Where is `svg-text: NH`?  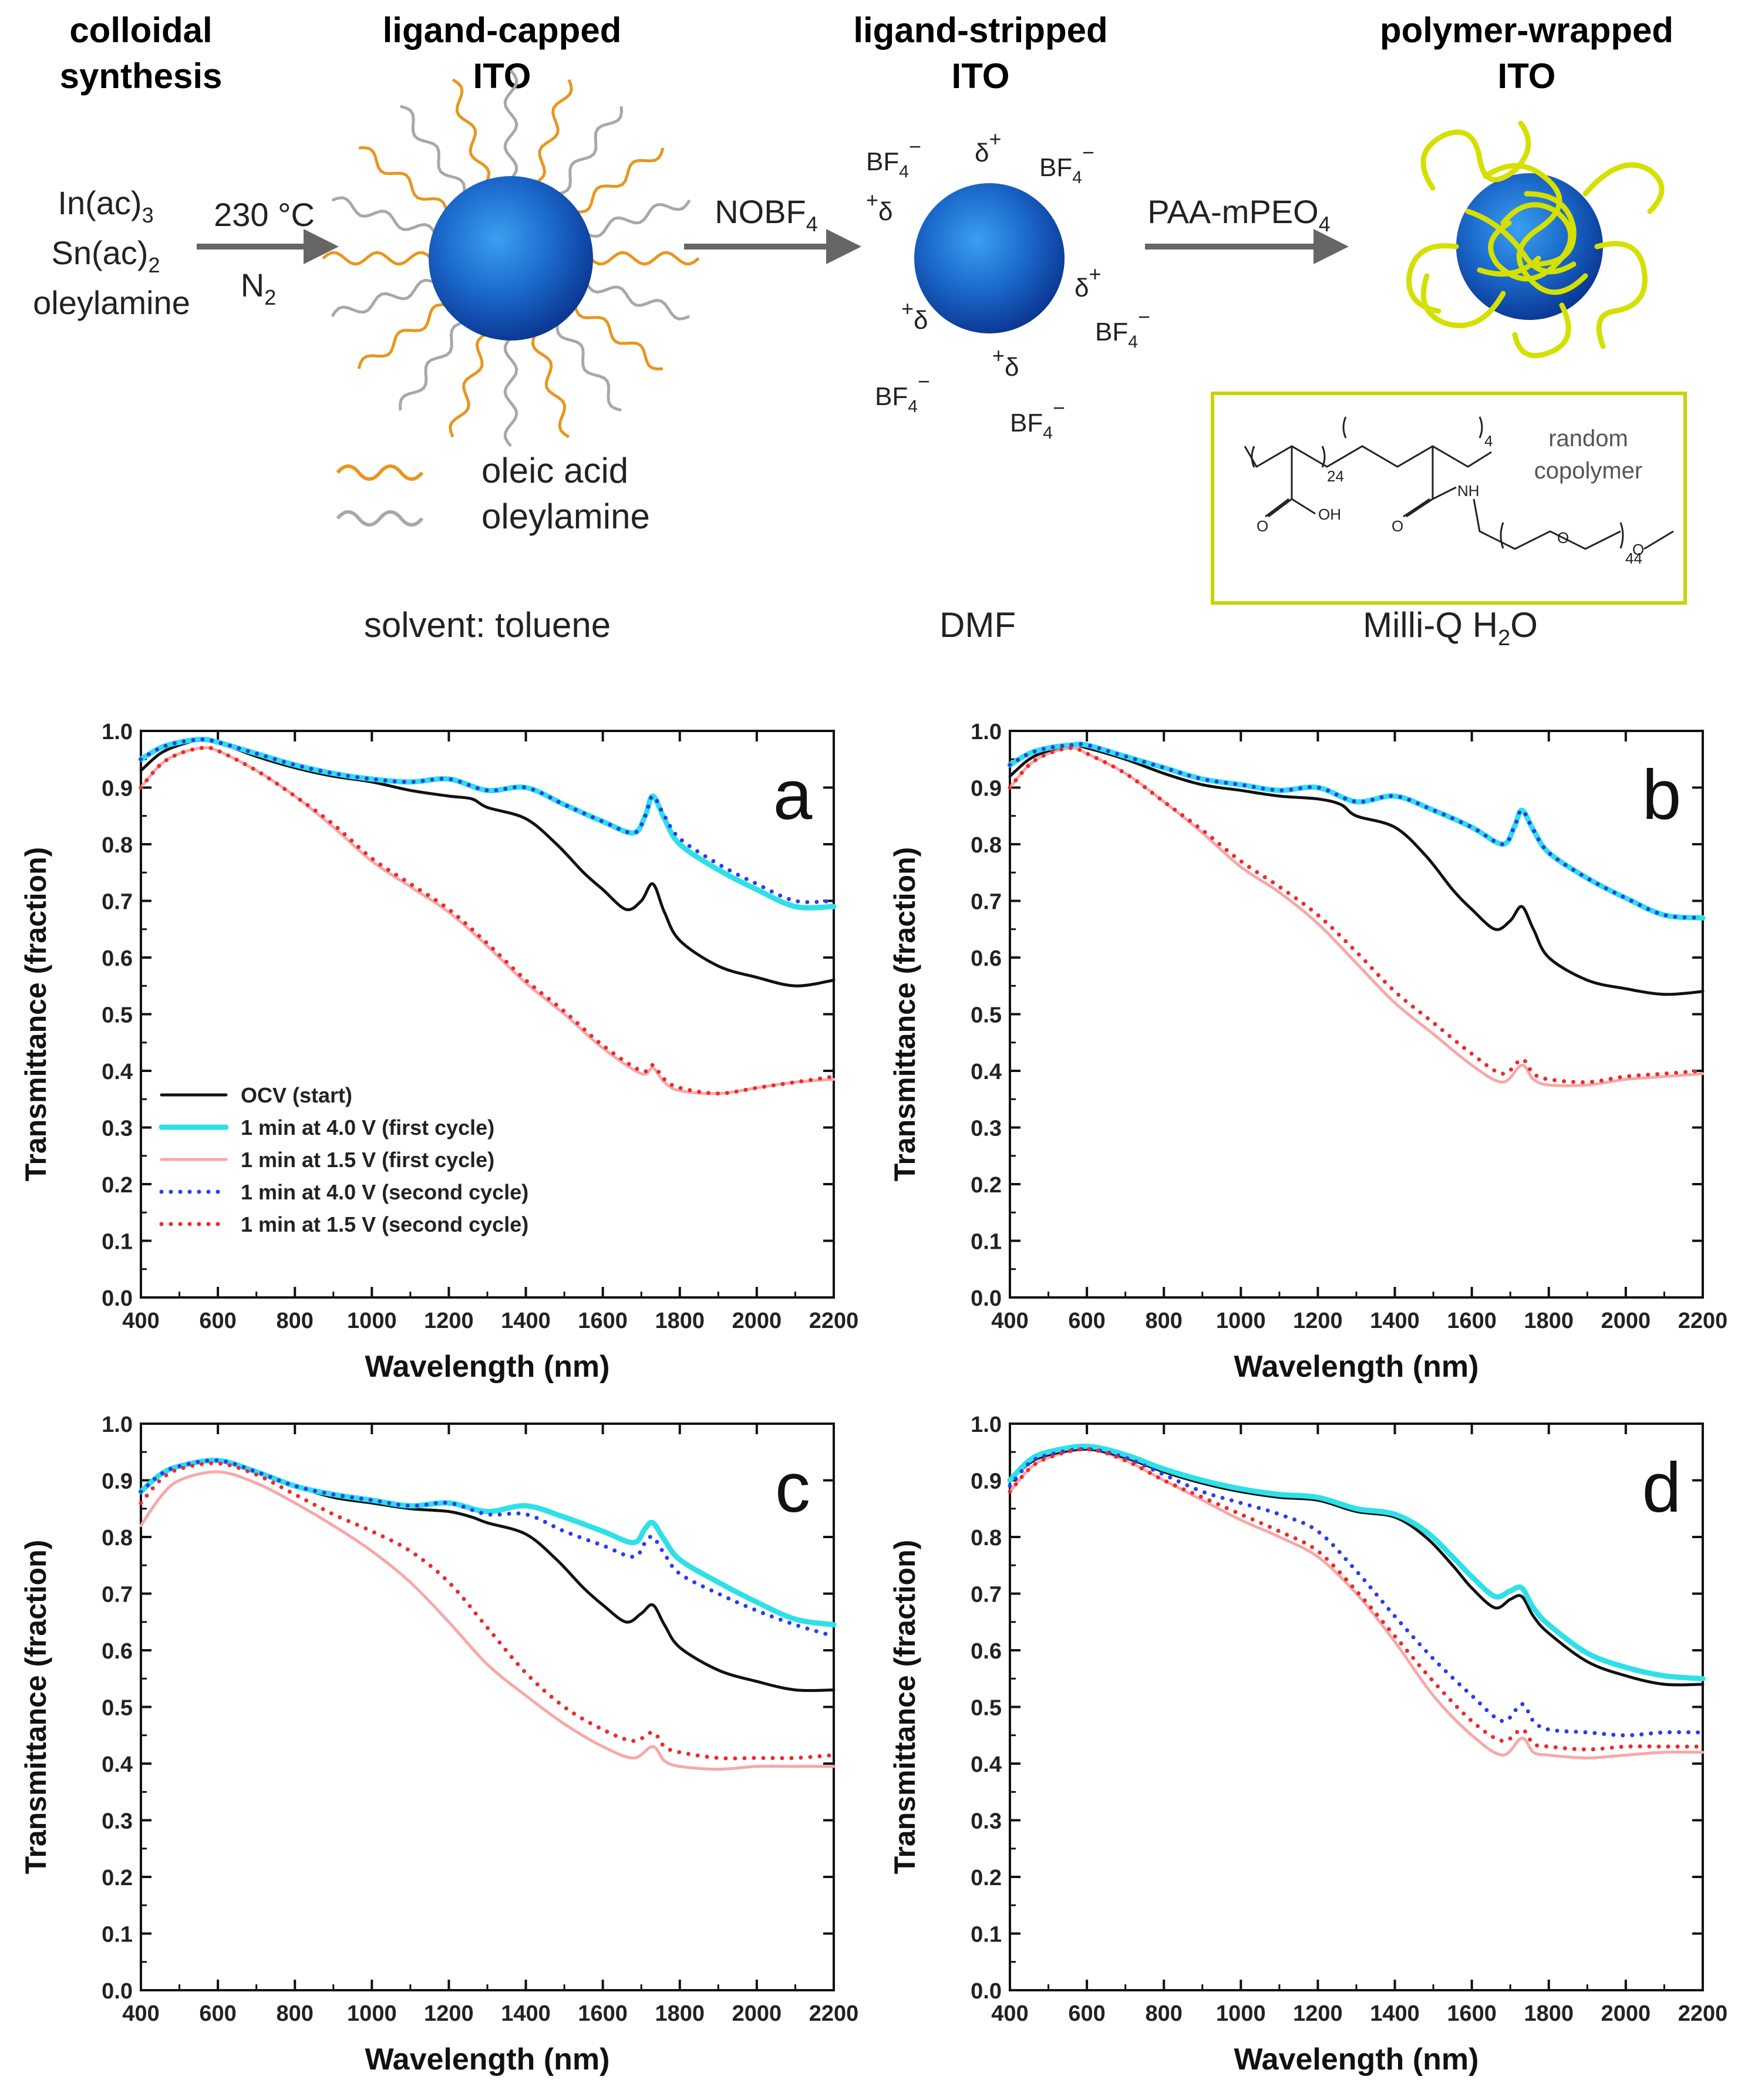 svg-text: NH is located at coordinates (1469, 491).